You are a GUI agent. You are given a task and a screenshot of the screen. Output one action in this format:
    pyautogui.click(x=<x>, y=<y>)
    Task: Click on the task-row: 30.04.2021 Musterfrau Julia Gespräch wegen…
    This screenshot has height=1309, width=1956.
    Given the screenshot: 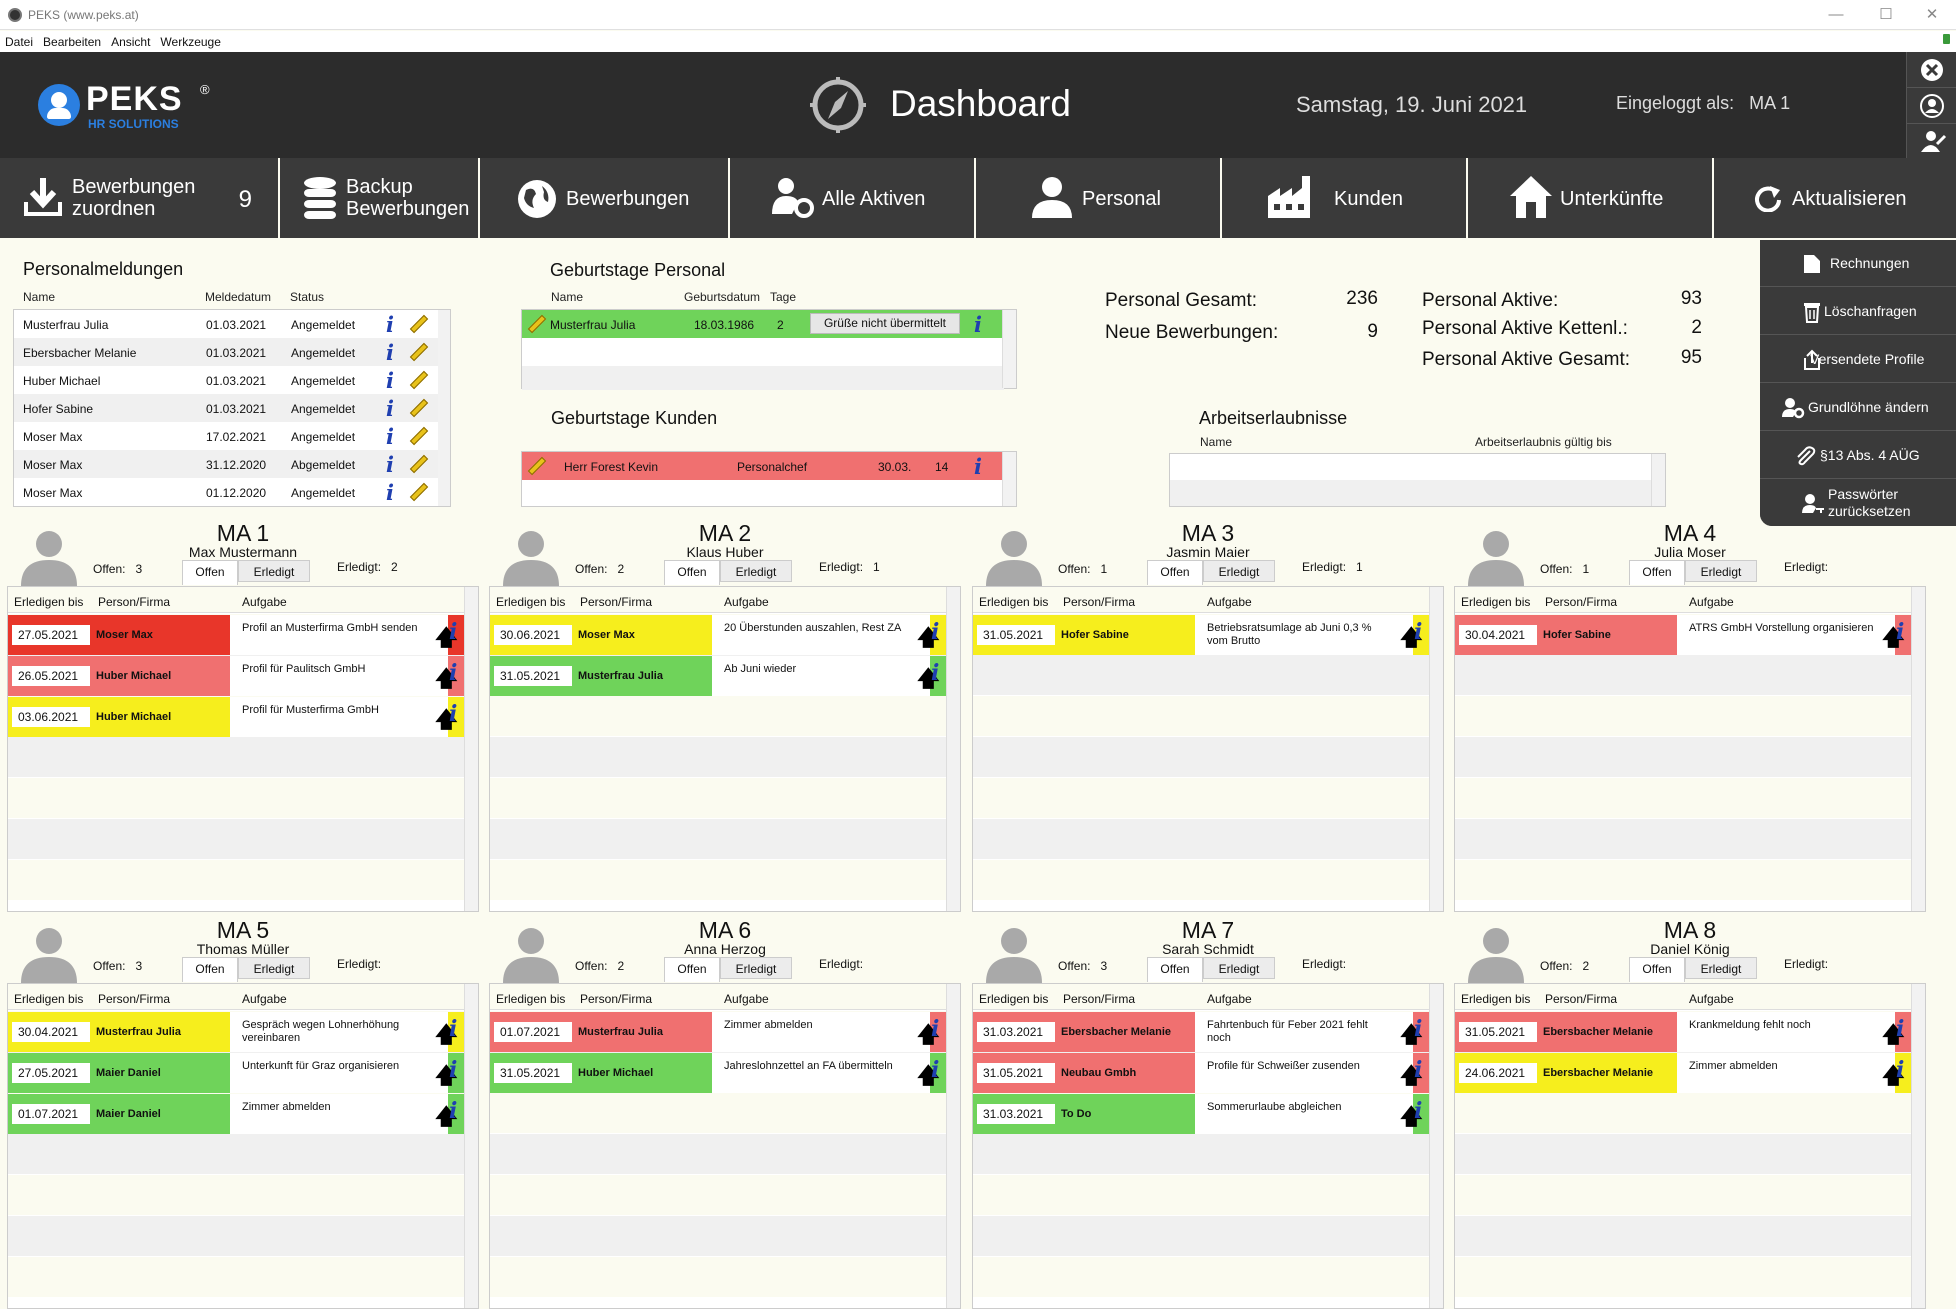 What is the action you would take?
    pyautogui.click(x=237, y=1032)
    